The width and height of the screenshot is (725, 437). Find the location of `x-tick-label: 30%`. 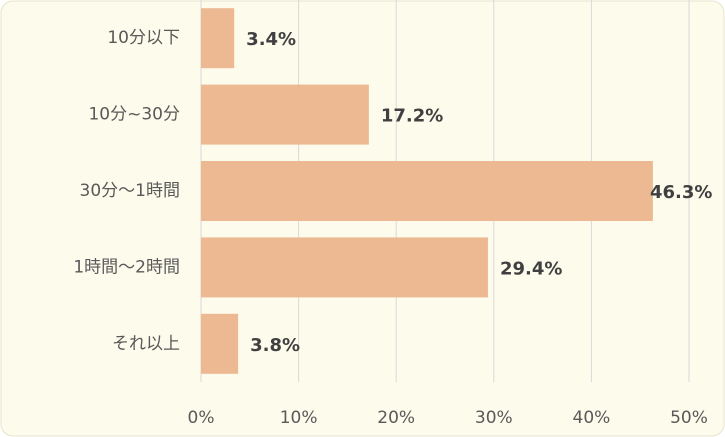

x-tick-label: 30% is located at coordinates (494, 418).